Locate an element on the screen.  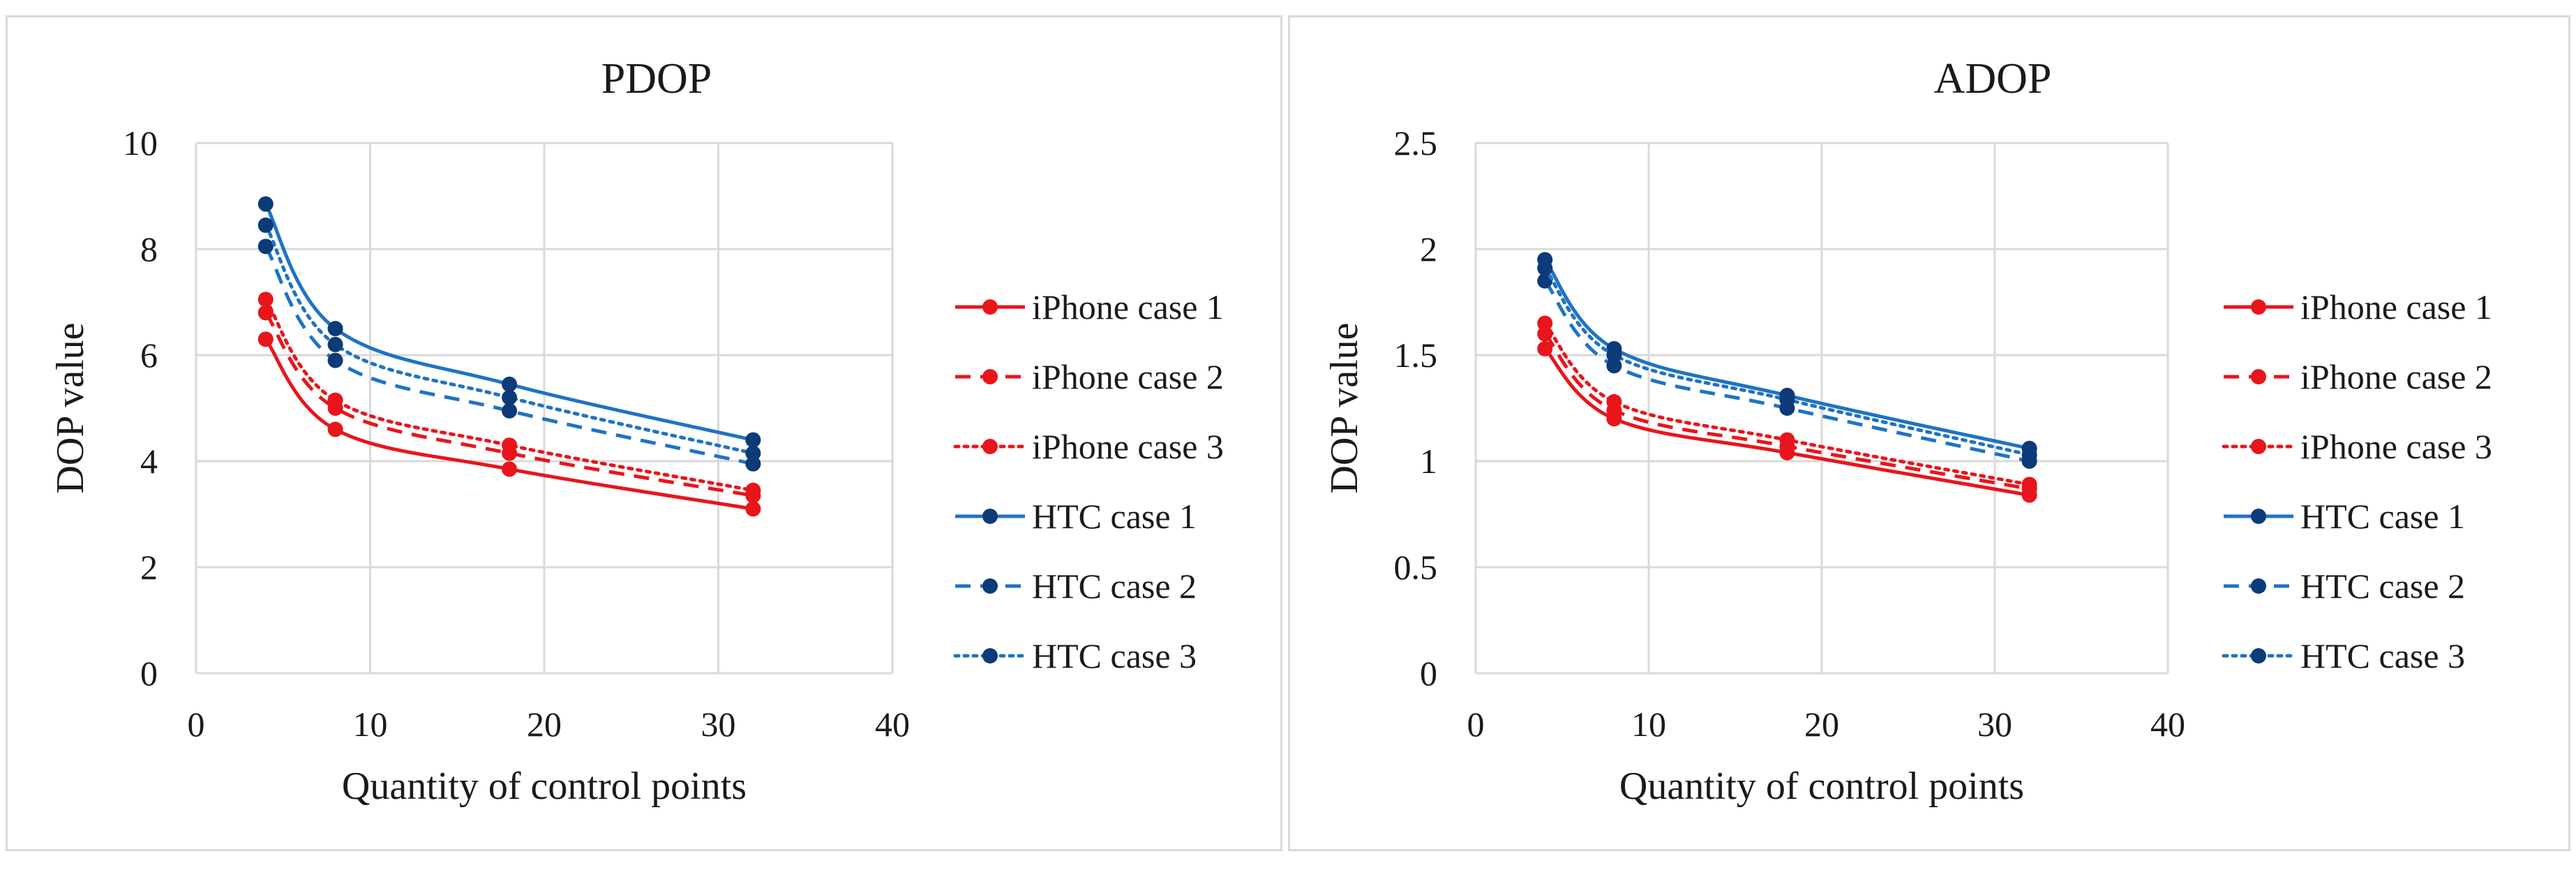
y-tick-label: 4 is located at coordinates (149, 461).